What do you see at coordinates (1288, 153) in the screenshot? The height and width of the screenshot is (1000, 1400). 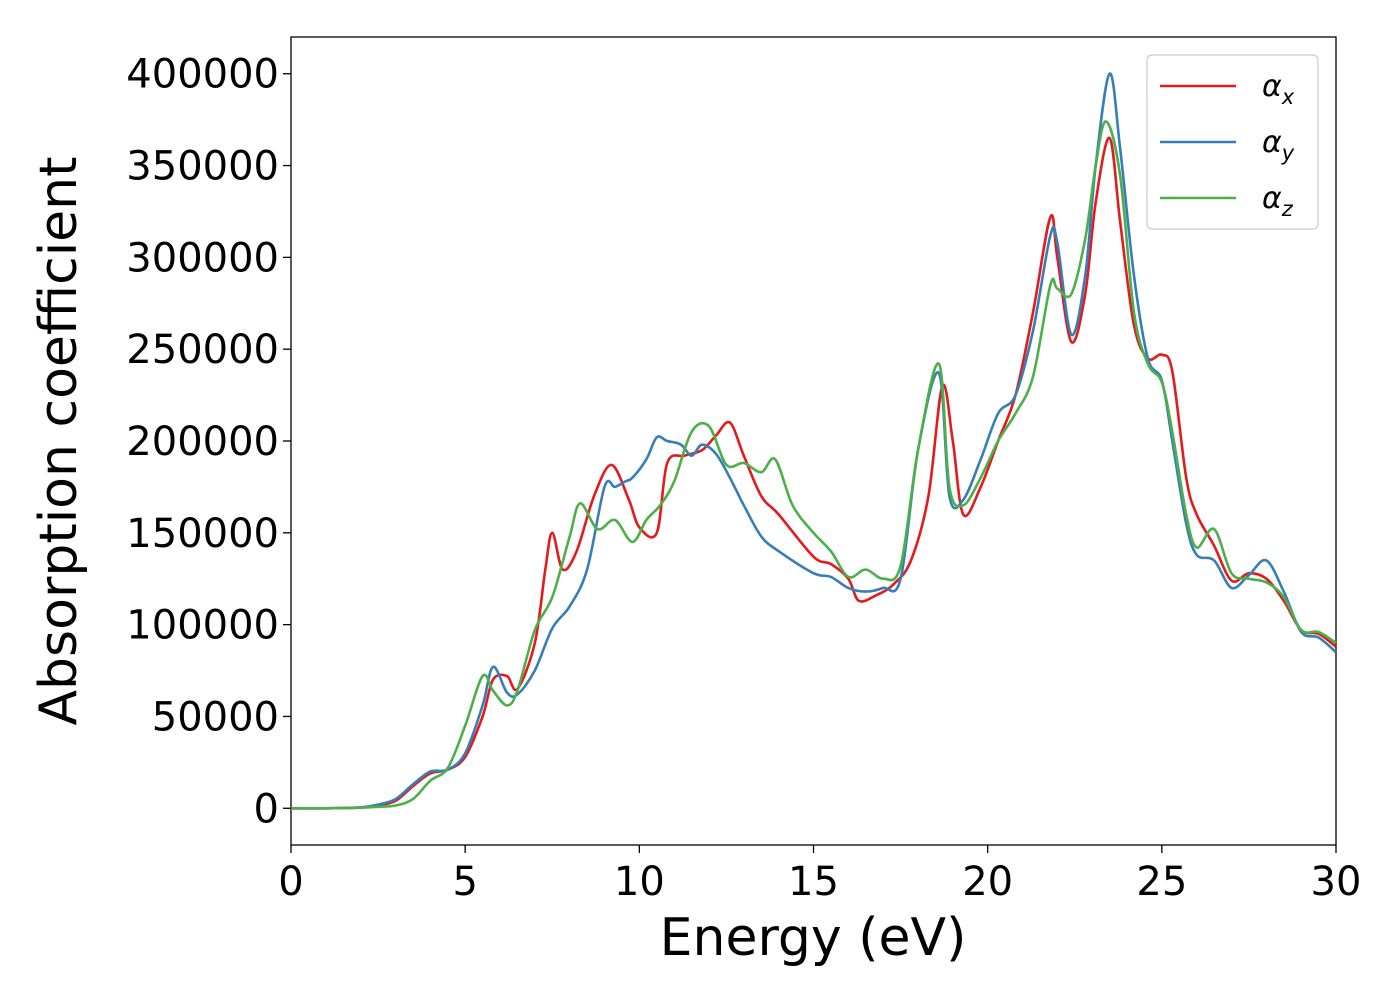 I see `legend-label-sub: y` at bounding box center [1288, 153].